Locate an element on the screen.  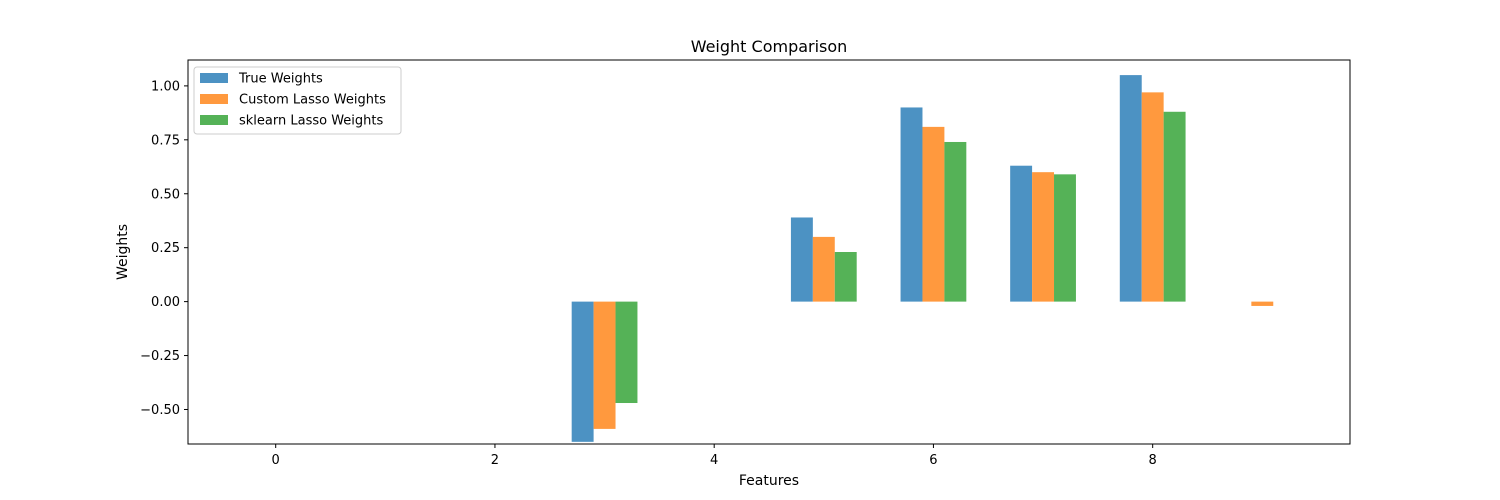
x-tick-label: 4 is located at coordinates (714, 460).